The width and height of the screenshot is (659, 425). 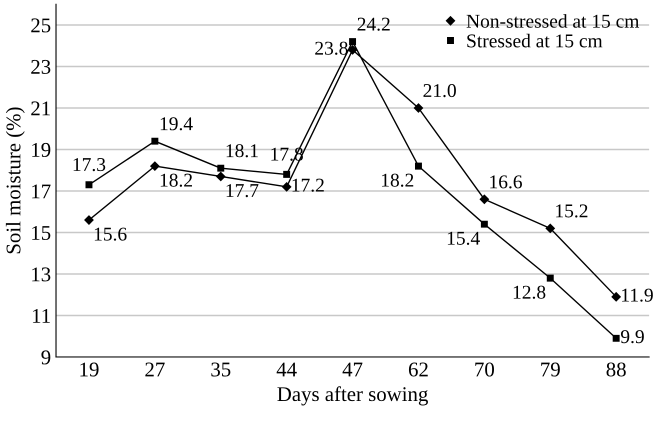 I want to click on y-tick-label: 13, so click(x=41, y=274).